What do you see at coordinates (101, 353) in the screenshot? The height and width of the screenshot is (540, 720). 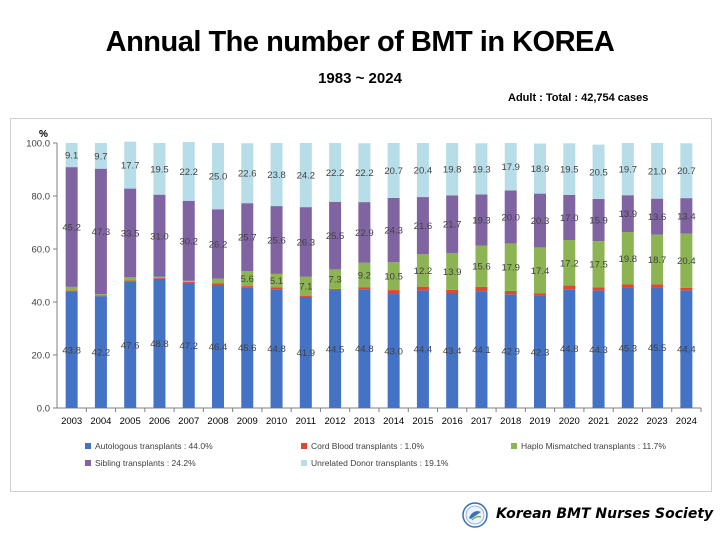 I see `data-label-autologous: 42.2` at bounding box center [101, 353].